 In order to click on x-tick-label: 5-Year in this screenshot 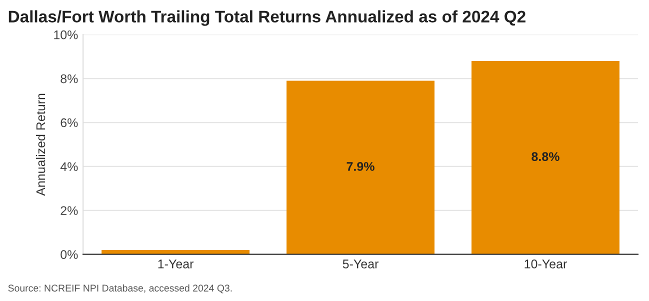, I will do `click(360, 264)`.